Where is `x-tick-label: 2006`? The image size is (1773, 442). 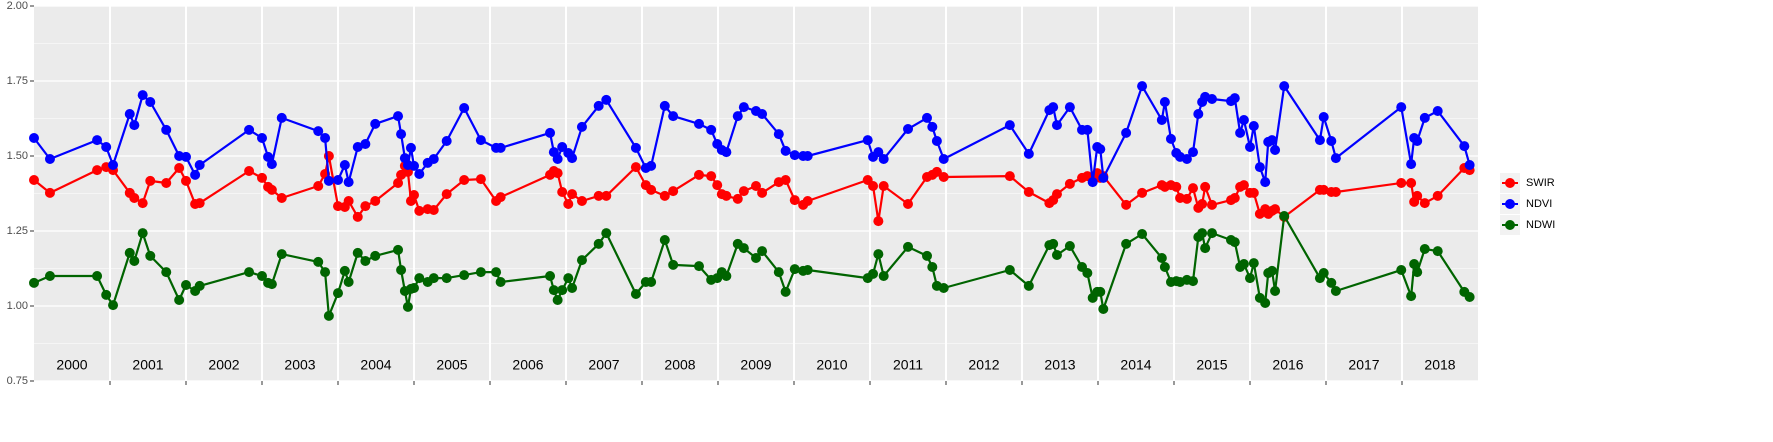 x-tick-label: 2006 is located at coordinates (527, 365).